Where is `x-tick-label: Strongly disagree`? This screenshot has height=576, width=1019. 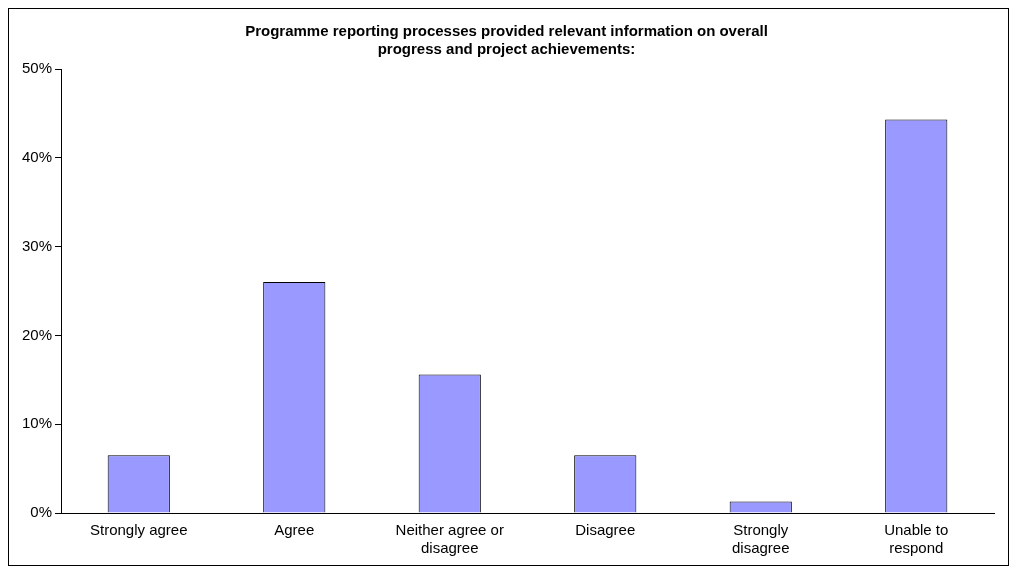 x-tick-label: Strongly disagree is located at coordinates (760, 539).